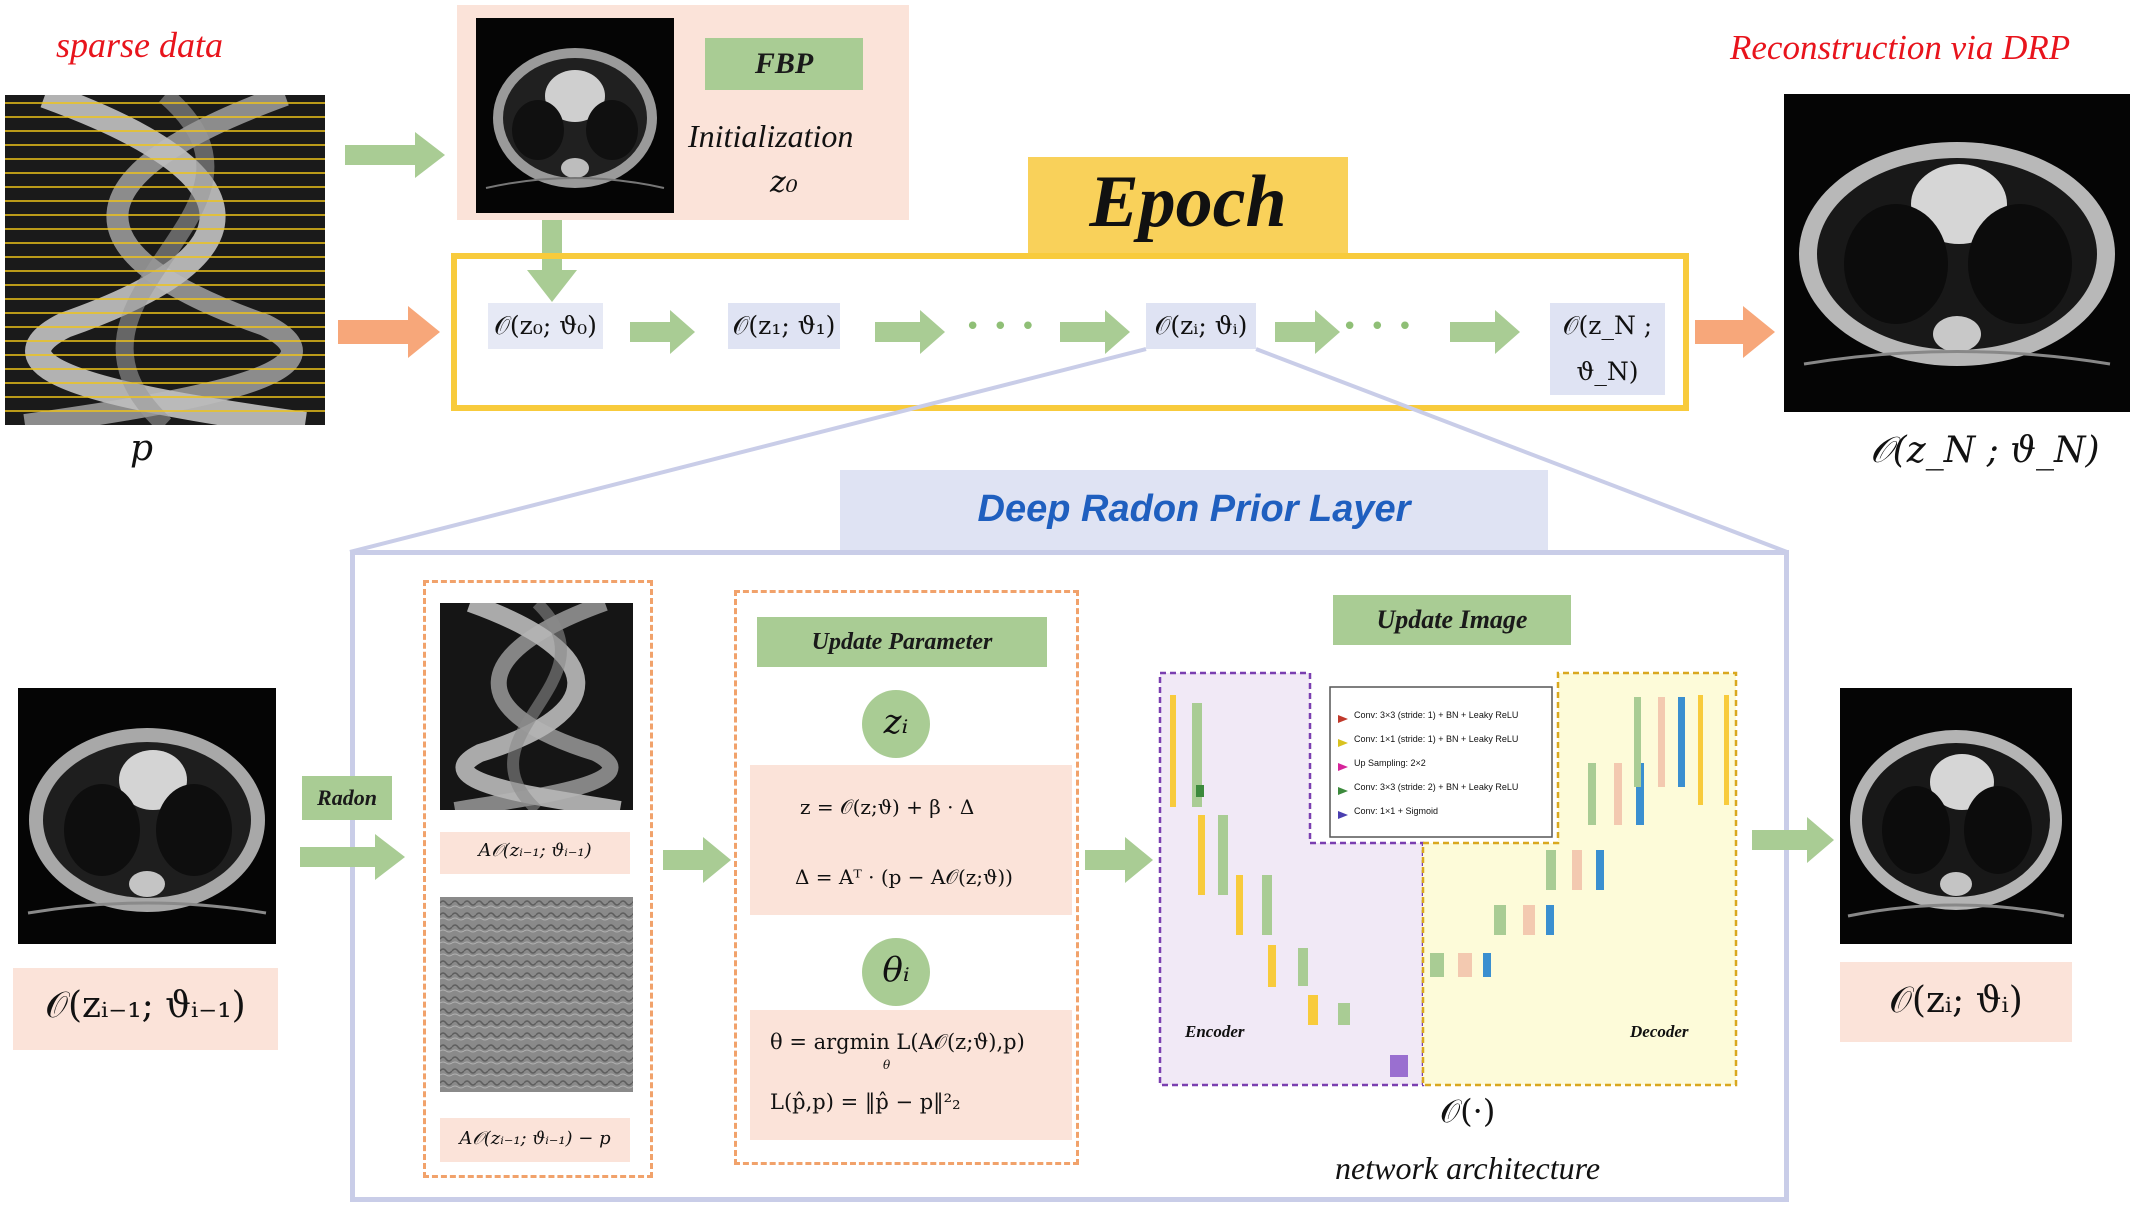  Describe the element at coordinates (1449, 886) in the screenshot. I see `network-blocks` at that location.